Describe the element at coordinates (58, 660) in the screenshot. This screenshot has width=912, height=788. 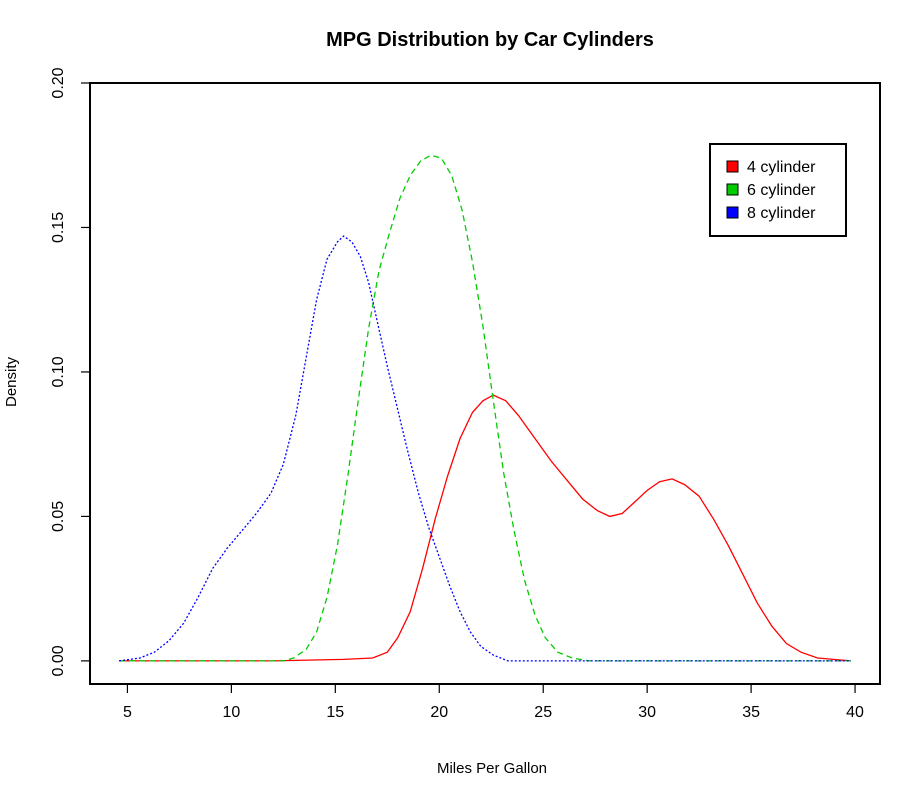
I see `y-tick-label: 0.00` at that location.